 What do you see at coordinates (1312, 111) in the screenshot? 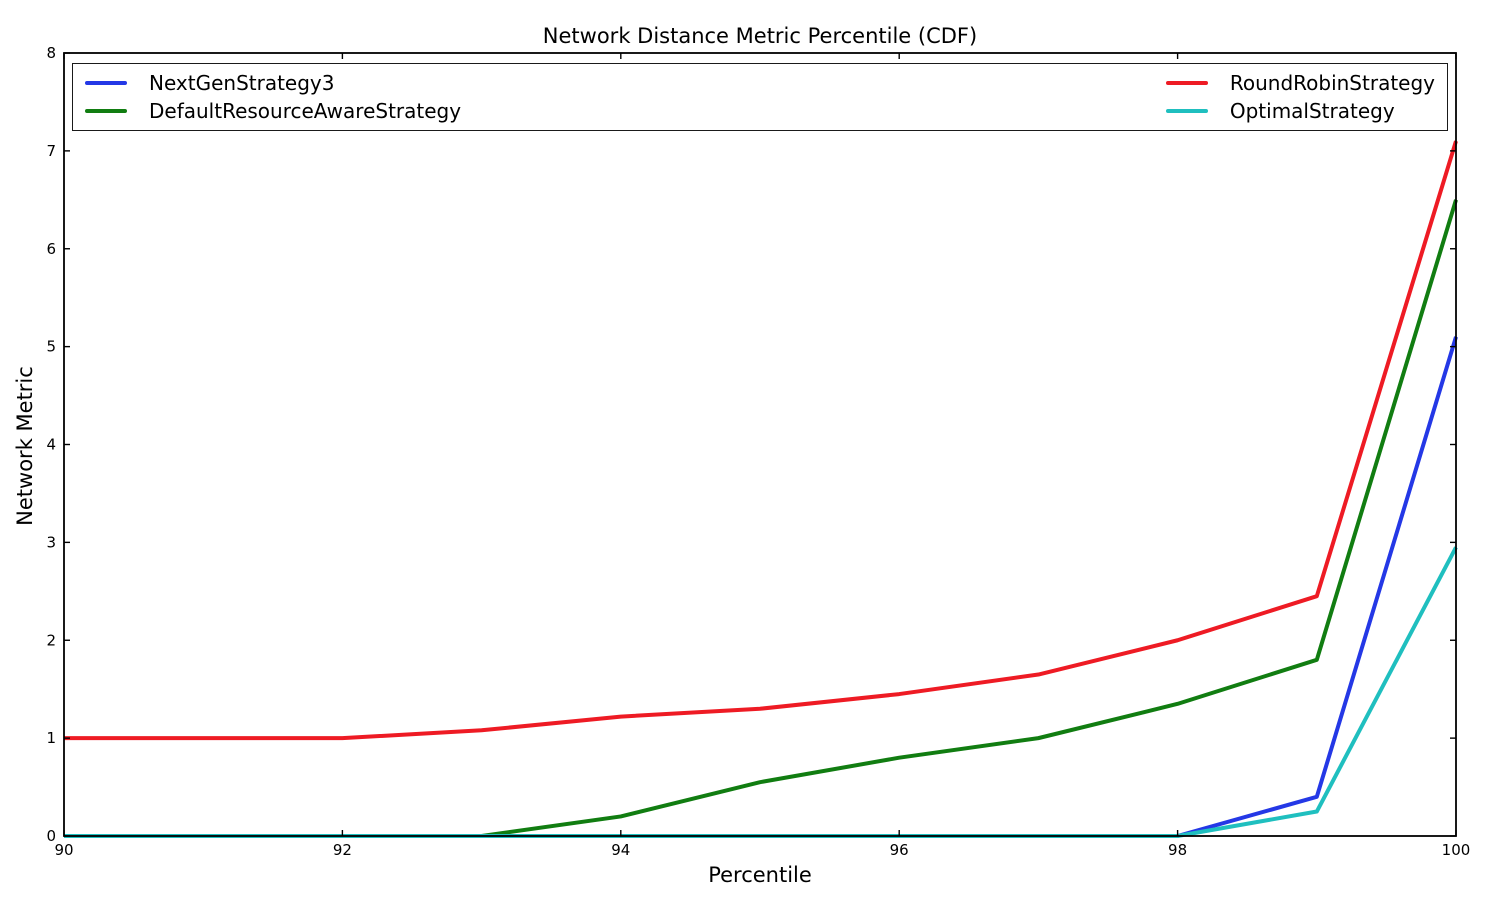
I see `legend-label: OptimalStrategy` at bounding box center [1312, 111].